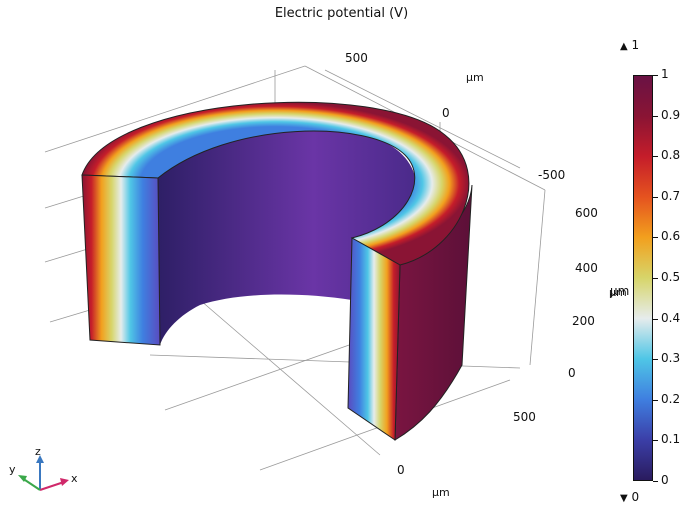 Image resolution: width=683 pixels, height=507 pixels. I want to click on colorbar-tick-label: 0.9, so click(671, 115).